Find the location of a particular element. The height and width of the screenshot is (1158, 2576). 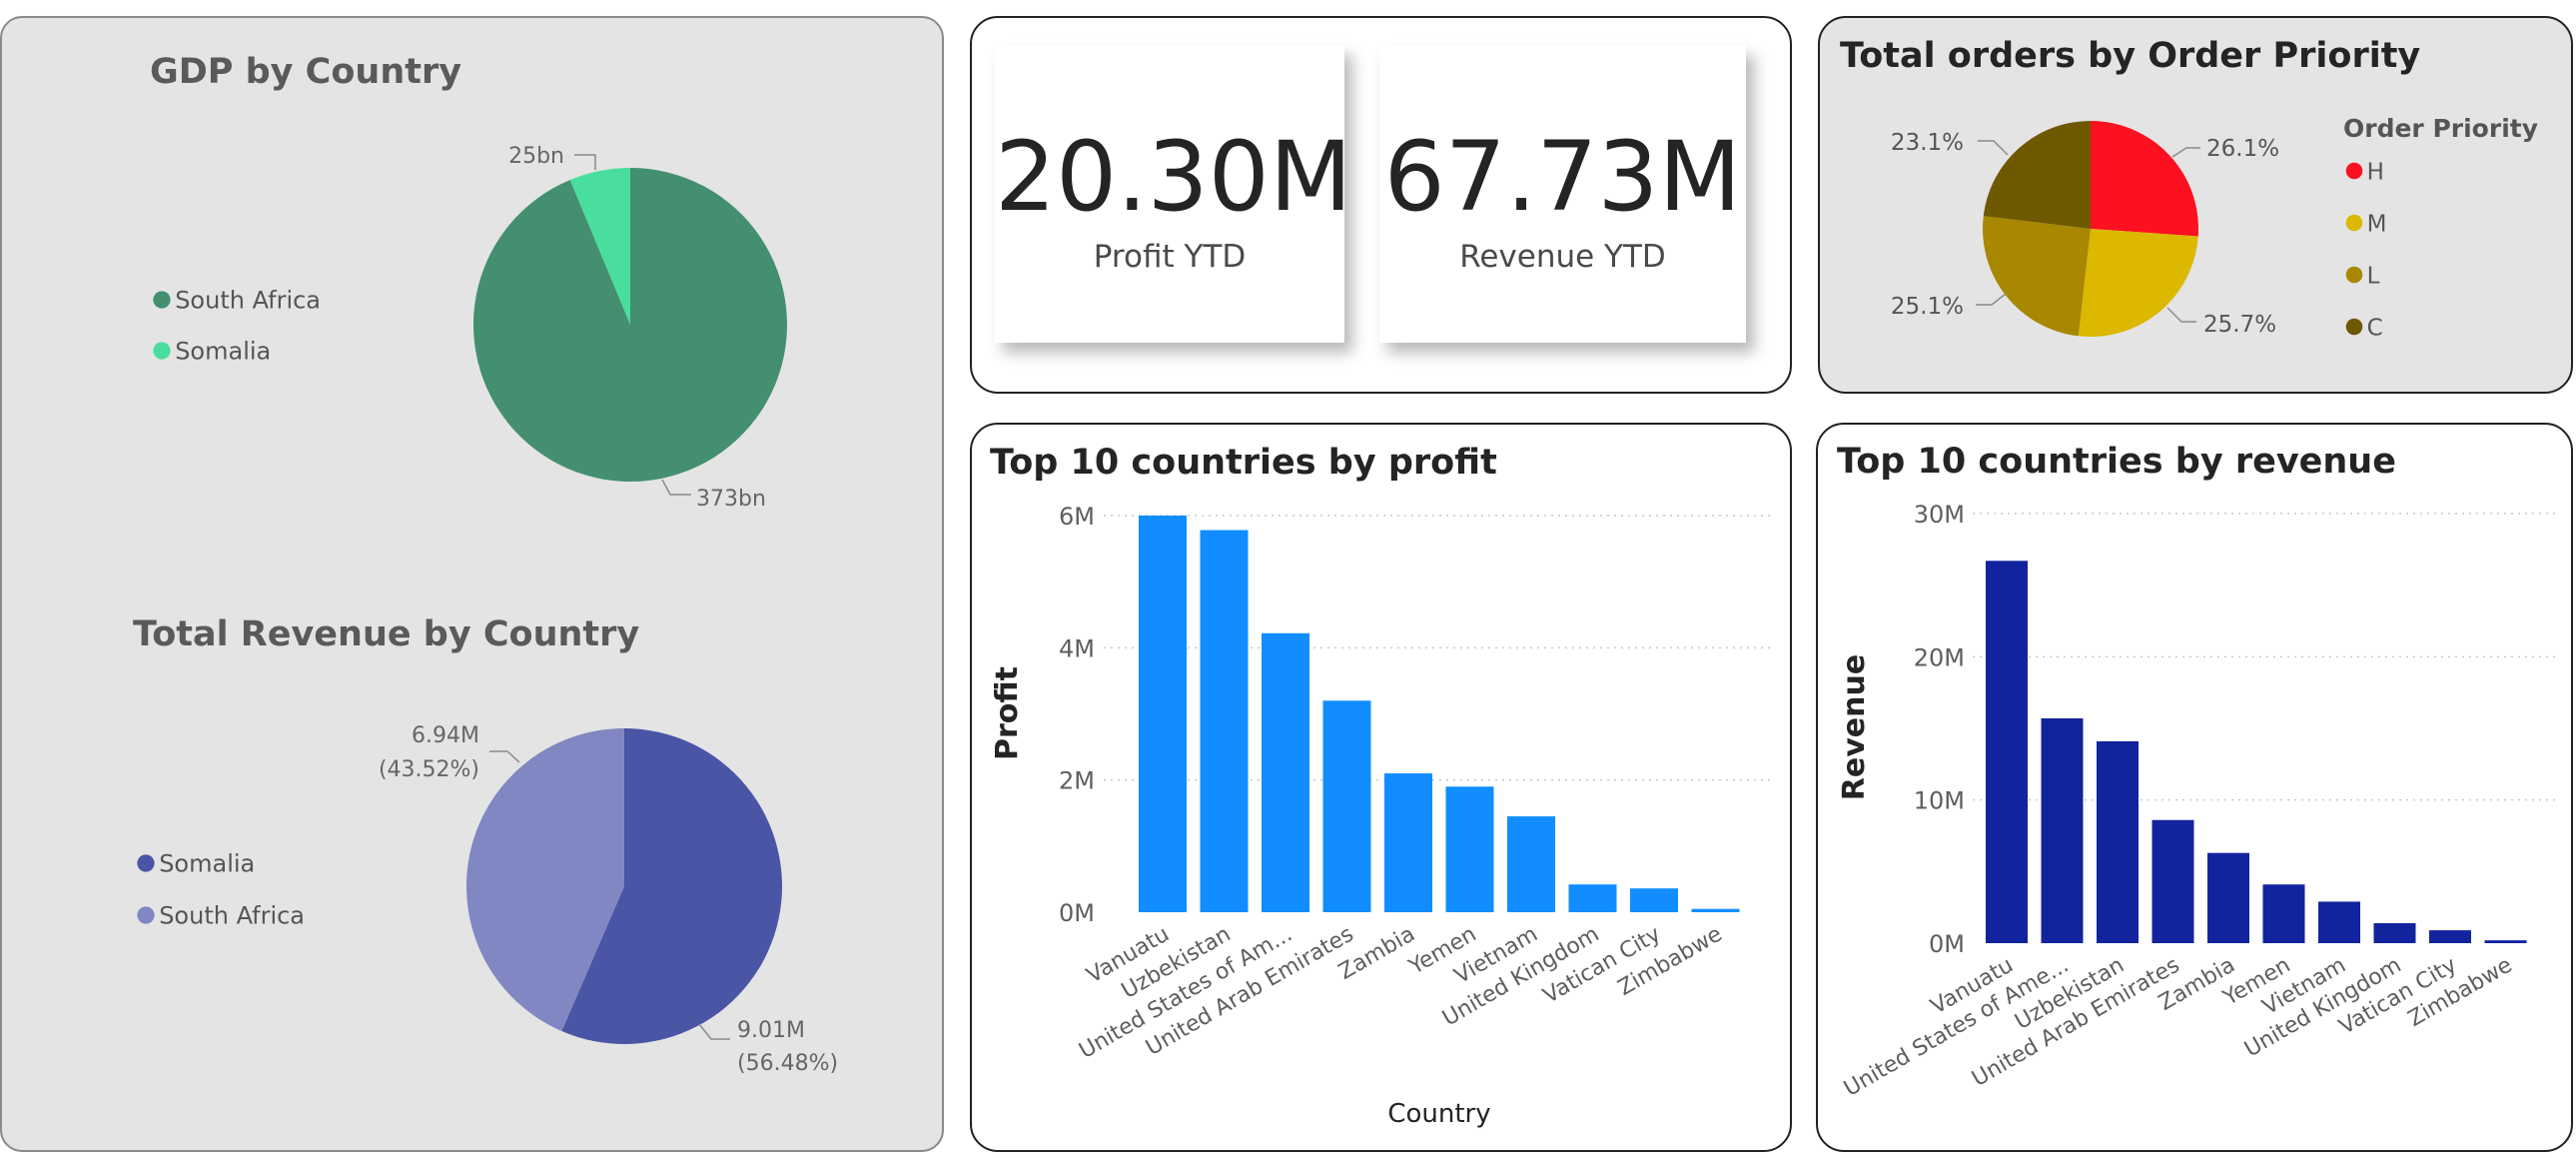

revenue-y-tick-label: 10M is located at coordinates (1940, 801).